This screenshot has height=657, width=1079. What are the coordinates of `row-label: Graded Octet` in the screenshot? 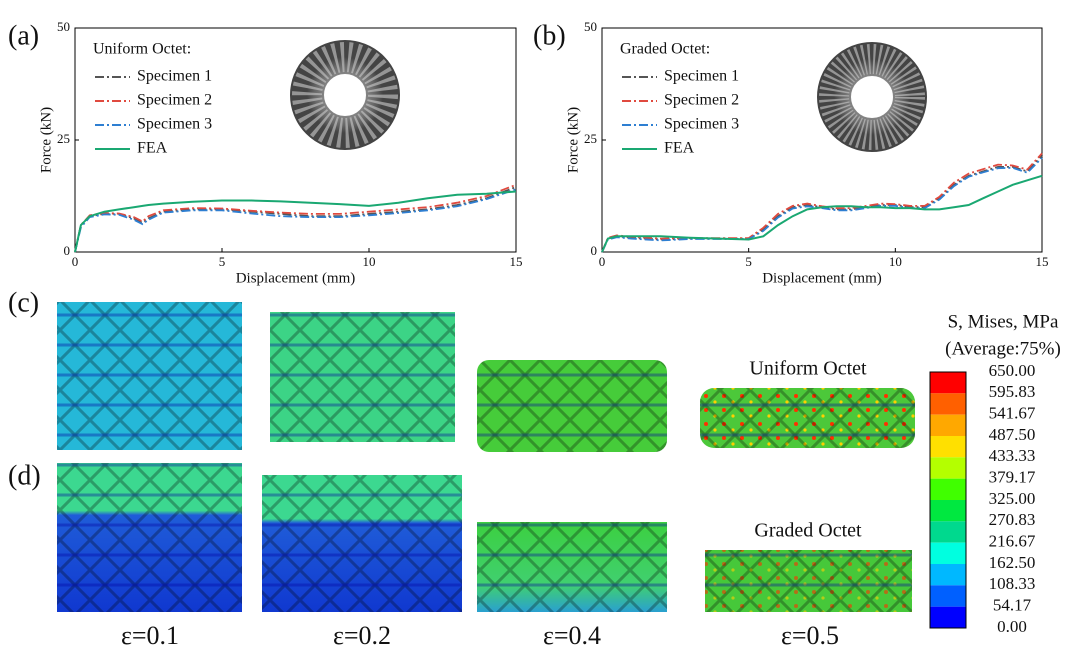 It's located at (808, 531).